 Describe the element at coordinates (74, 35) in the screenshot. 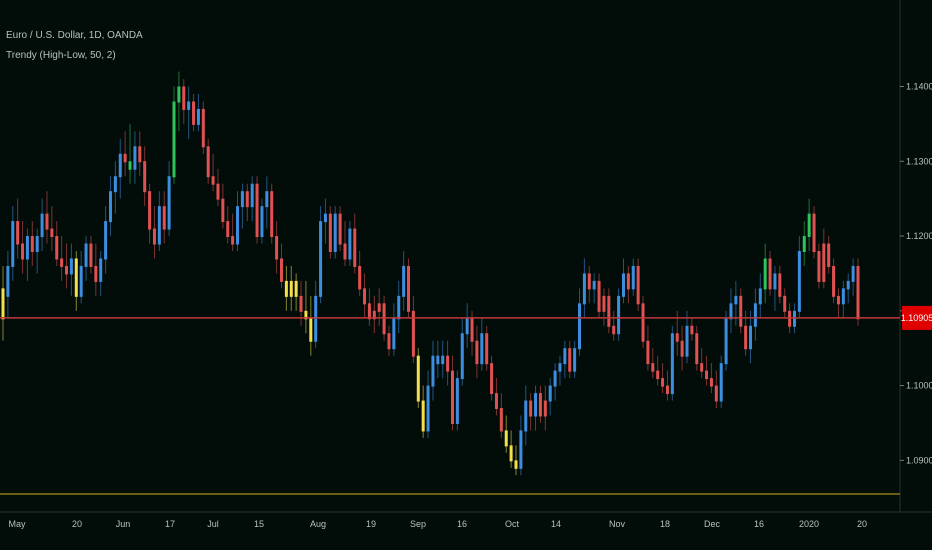

I see `symbol-title: Euro / U.S. Dollar, 1D, OANDA` at that location.